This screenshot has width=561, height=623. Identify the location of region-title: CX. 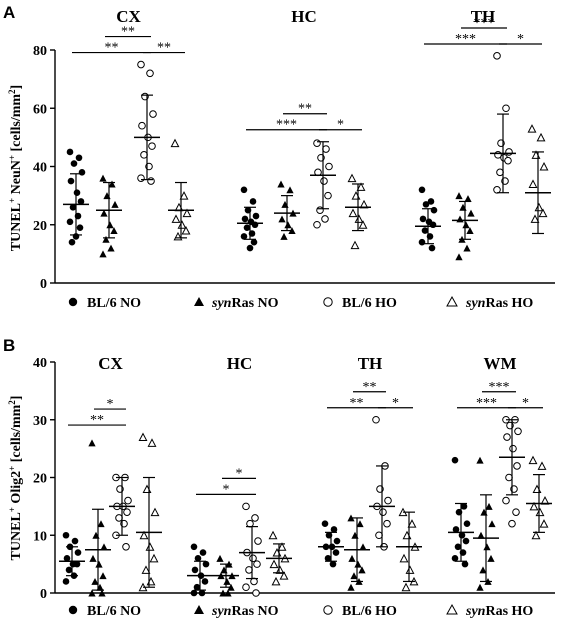
(128, 16).